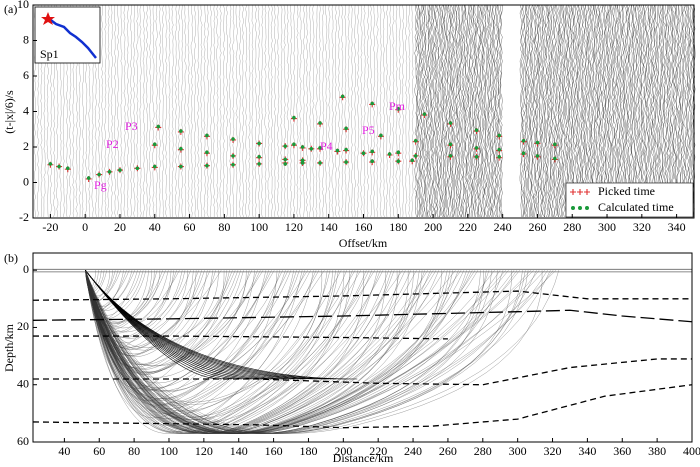 This screenshot has width=700, height=467. Describe the element at coordinates (362, 372) in the screenshot. I see `interface` at that location.